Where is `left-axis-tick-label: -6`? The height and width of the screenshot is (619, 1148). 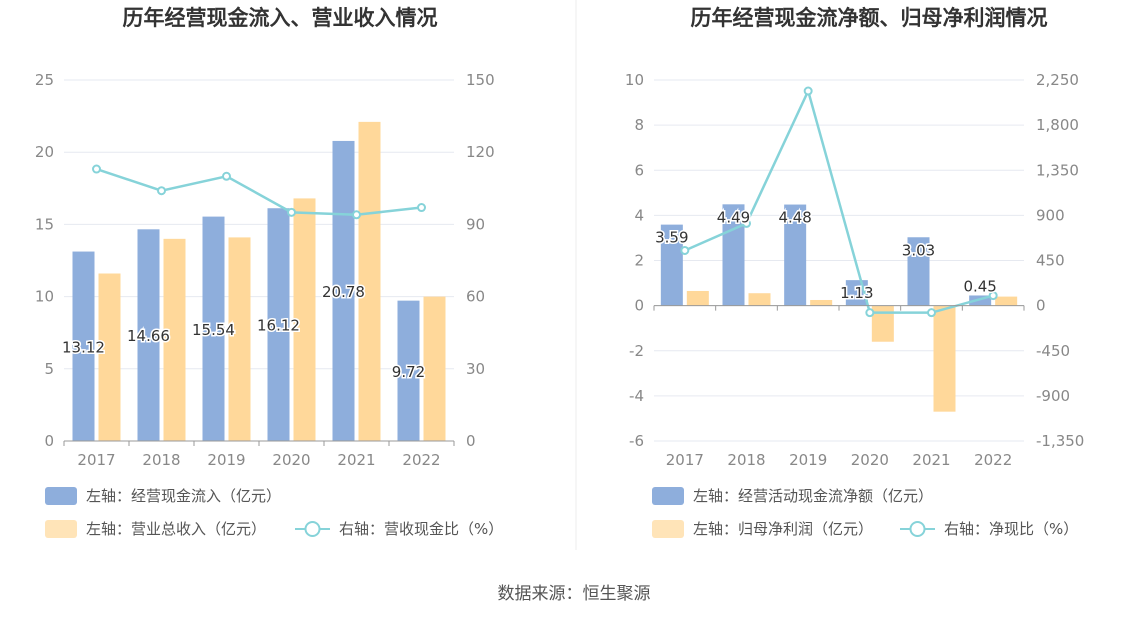
left-axis-tick-label: -6 is located at coordinates (636, 441).